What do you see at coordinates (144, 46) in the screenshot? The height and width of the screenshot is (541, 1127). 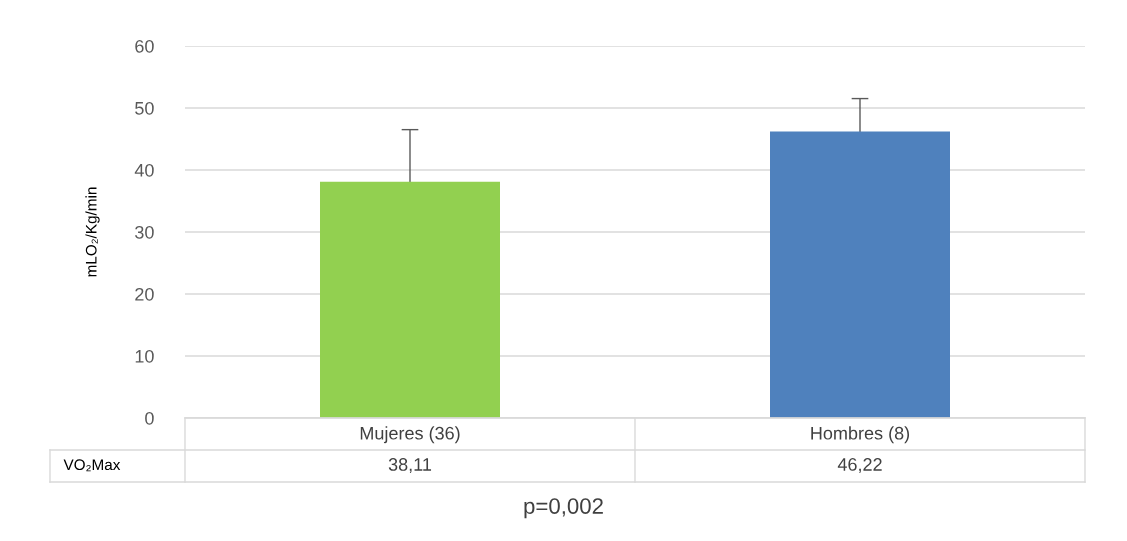 I see `y-tick-label: 60` at bounding box center [144, 46].